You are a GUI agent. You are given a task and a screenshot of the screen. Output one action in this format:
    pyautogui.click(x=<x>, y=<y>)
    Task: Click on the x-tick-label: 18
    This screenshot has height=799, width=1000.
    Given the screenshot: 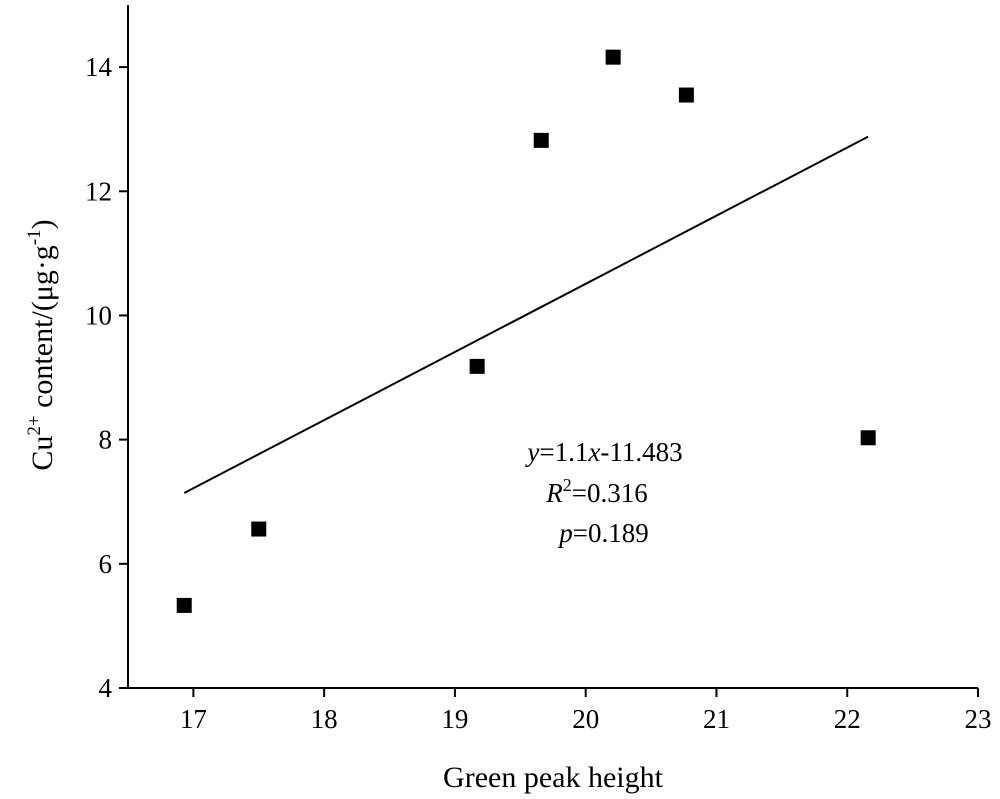 What is the action you would take?
    pyautogui.click(x=324, y=719)
    